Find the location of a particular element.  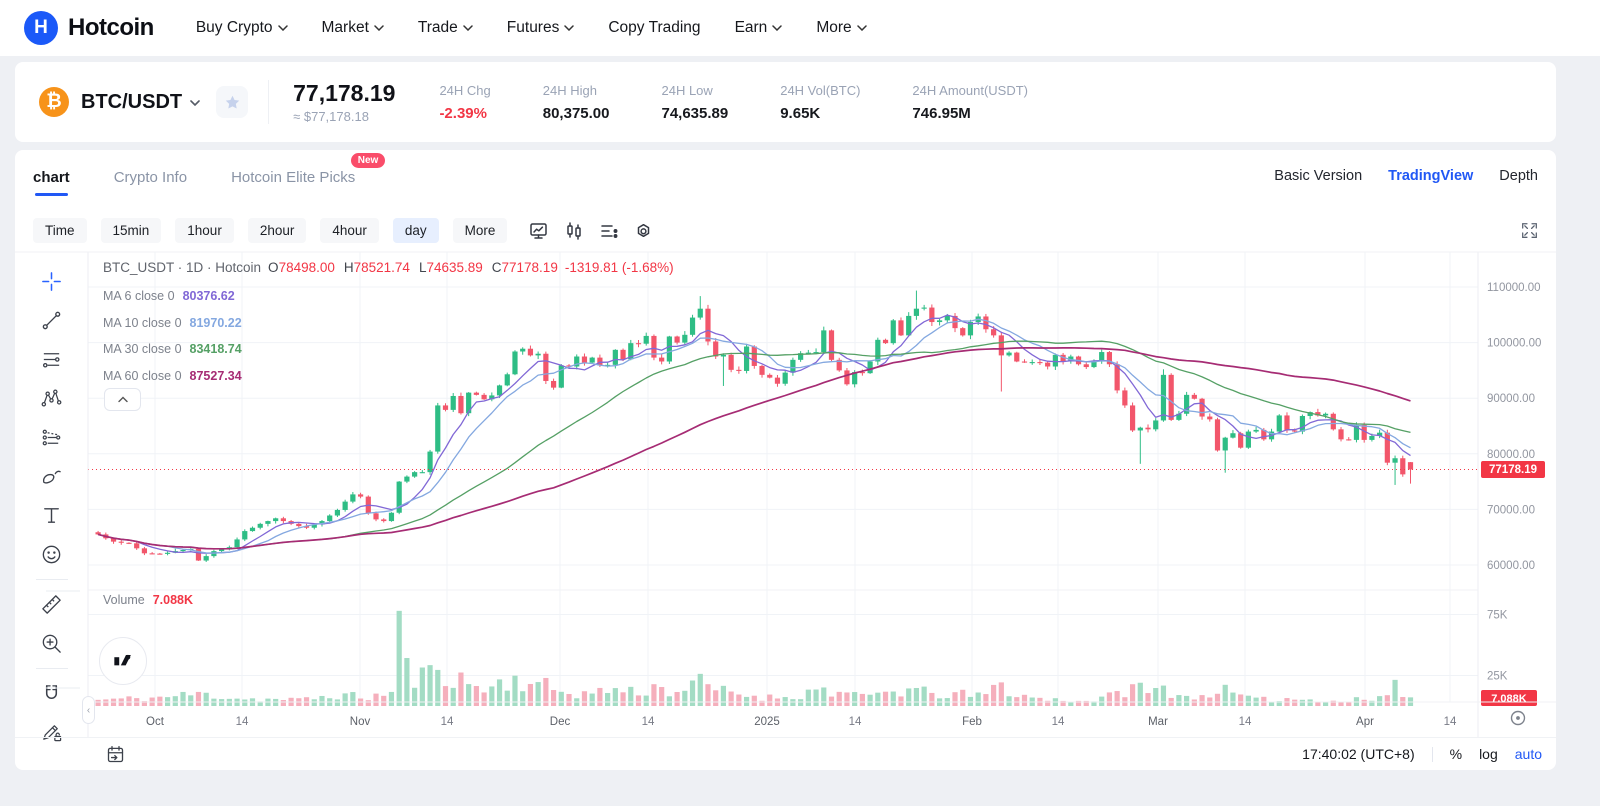

tool-draw-lock is located at coordinates (52, 733).